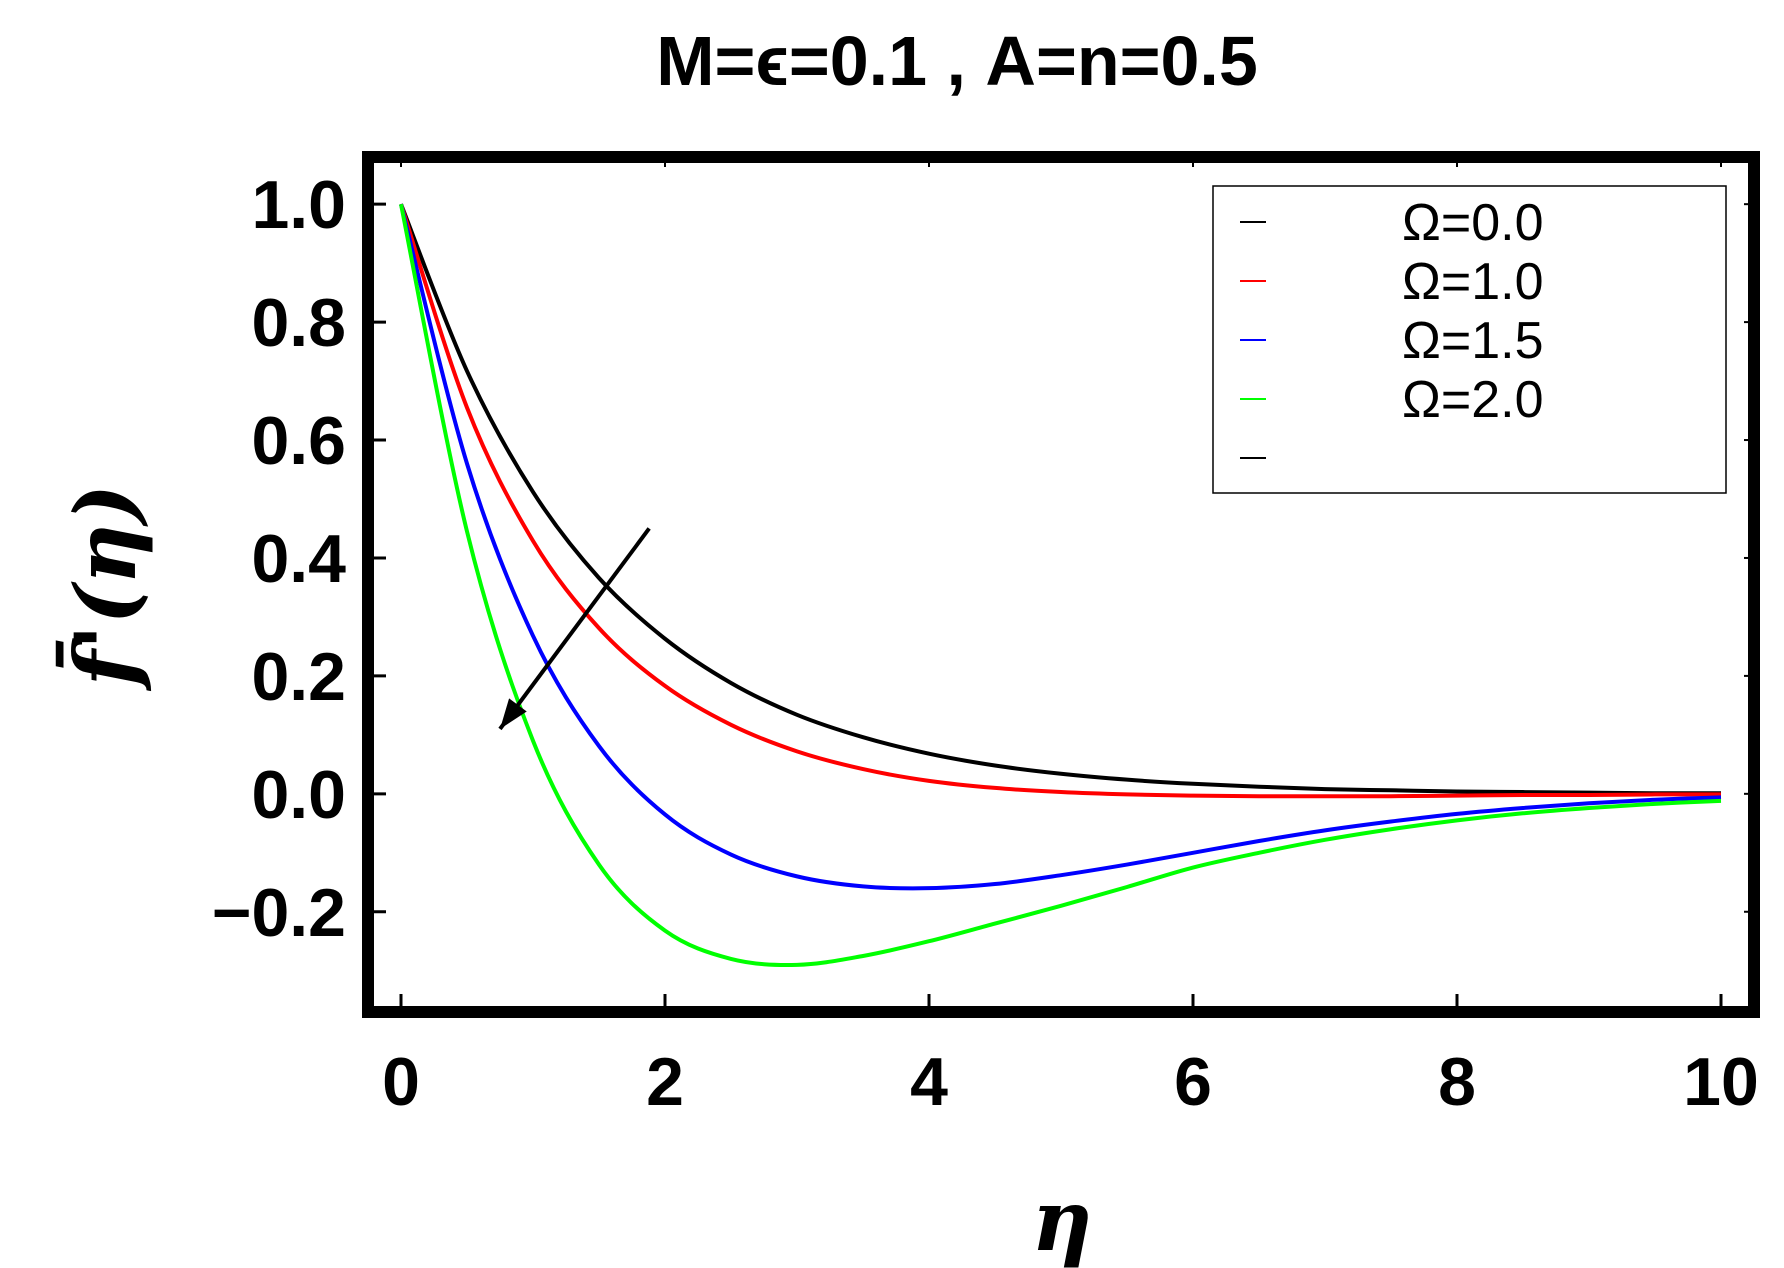 The height and width of the screenshot is (1268, 1784). What do you see at coordinates (513, 713) in the screenshot?
I see `arrow-head` at bounding box center [513, 713].